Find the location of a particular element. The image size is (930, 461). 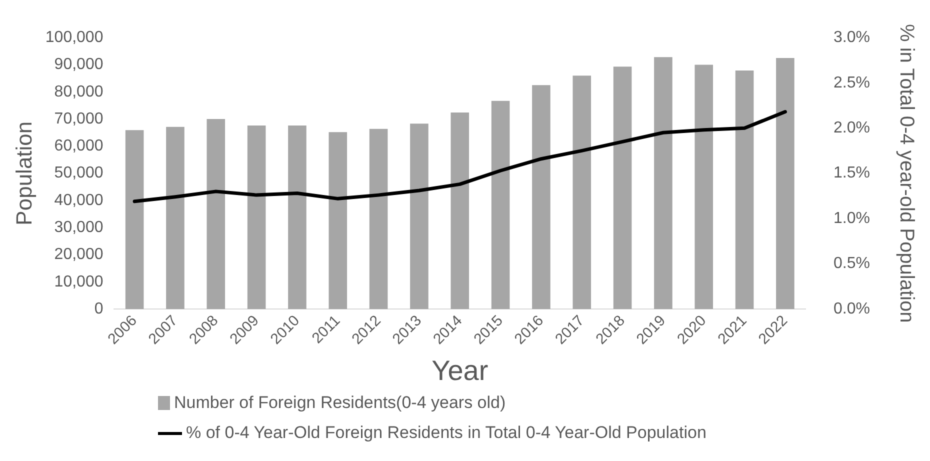

y-tick-label: 0 is located at coordinates (99, 309).